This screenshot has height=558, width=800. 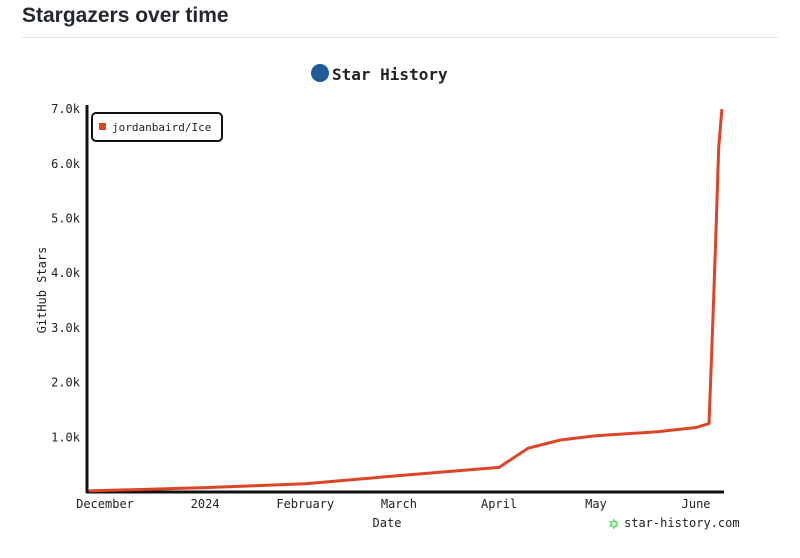 I want to click on chart-title: Star History, so click(x=390, y=74).